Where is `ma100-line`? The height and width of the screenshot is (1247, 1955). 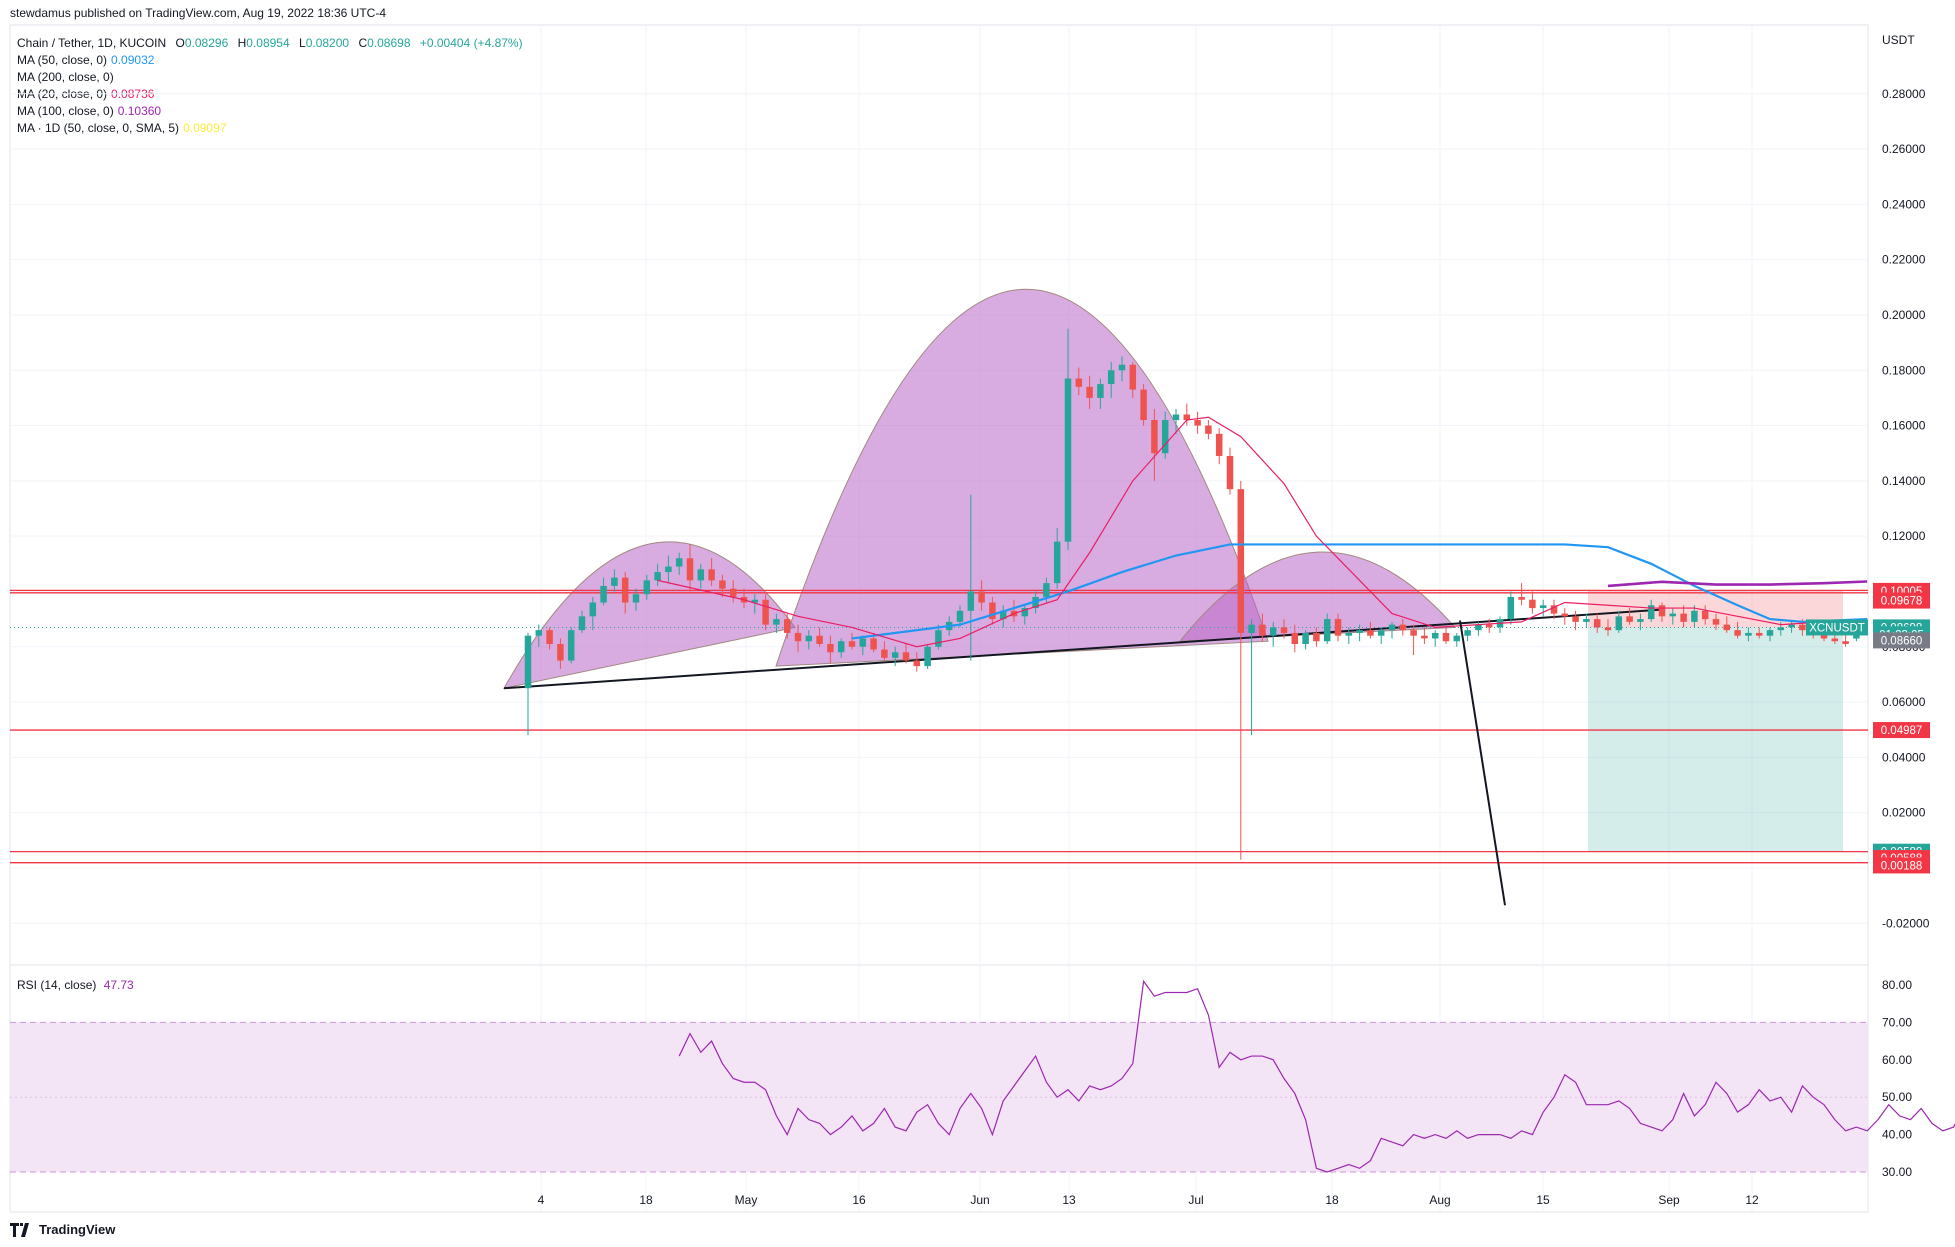 ma100-line is located at coordinates (1737, 584).